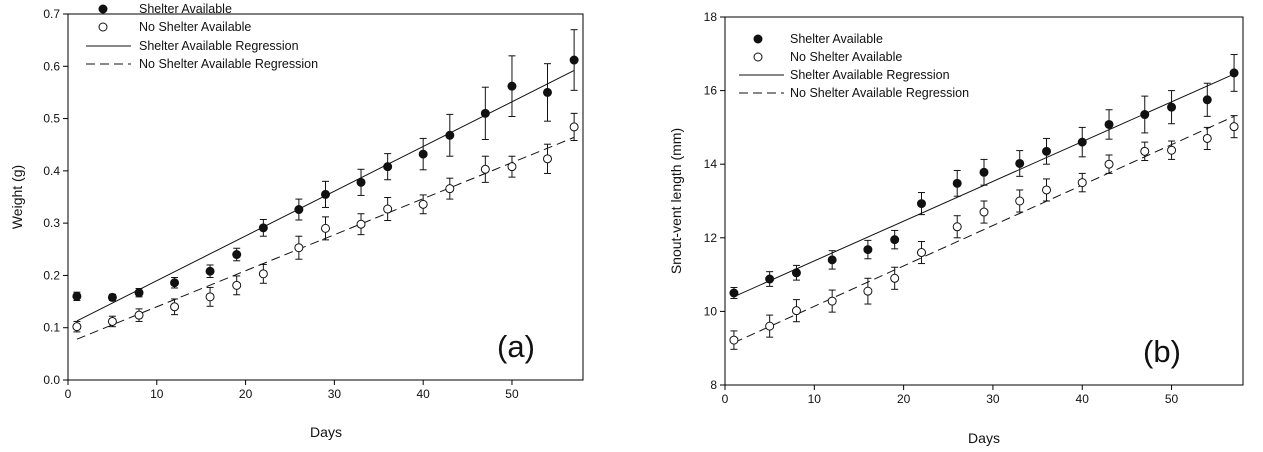 This screenshot has width=1263, height=452. What do you see at coordinates (51, 171) in the screenshot?
I see `y-tick-label: 0.4` at bounding box center [51, 171].